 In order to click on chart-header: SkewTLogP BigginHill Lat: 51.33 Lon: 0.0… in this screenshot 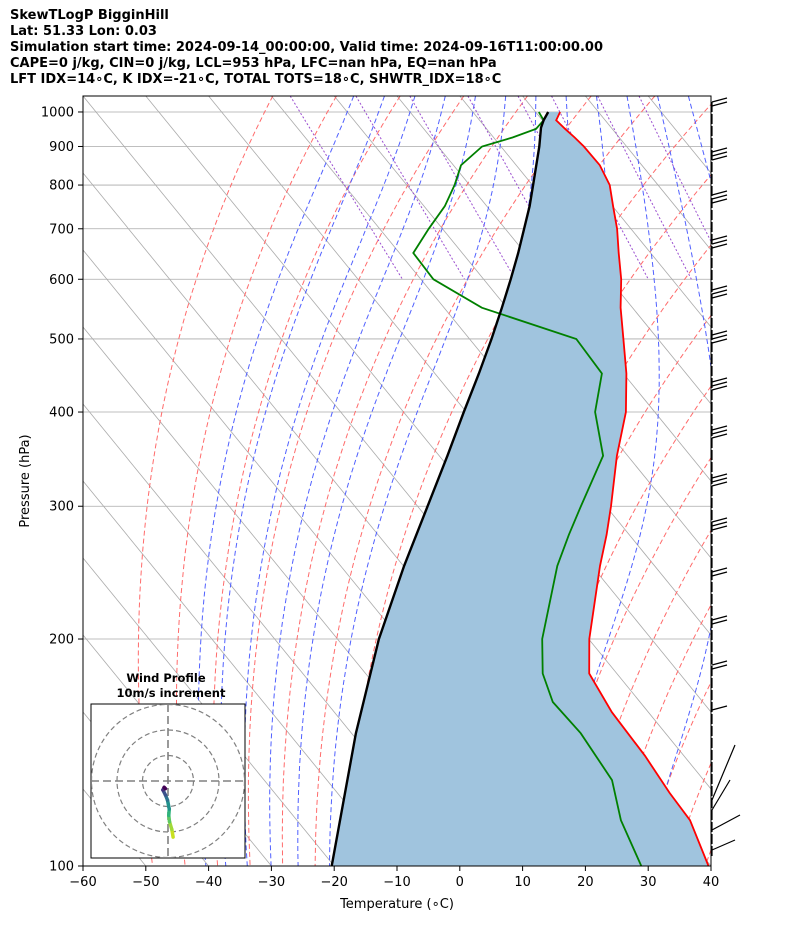, I will do `click(306, 48)`.